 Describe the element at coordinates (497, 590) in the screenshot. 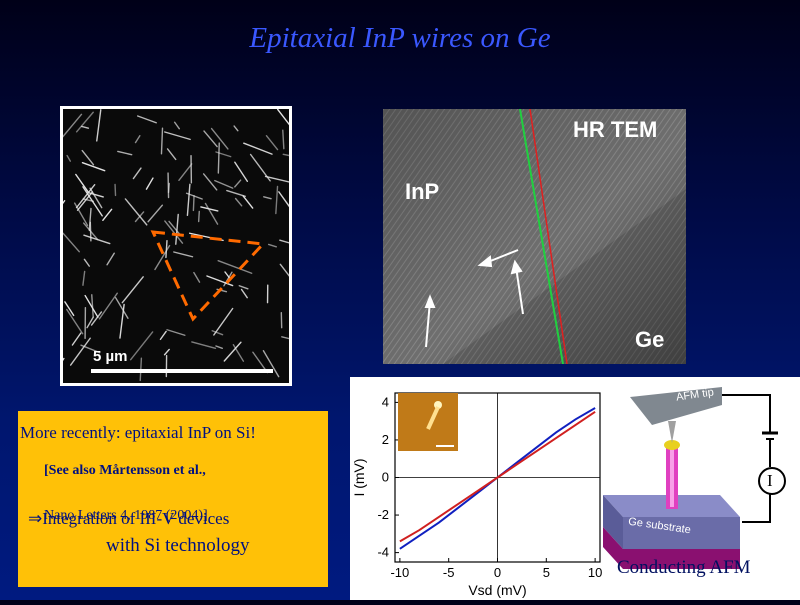

I see `x-axis-label: Vsd (mV)` at that location.